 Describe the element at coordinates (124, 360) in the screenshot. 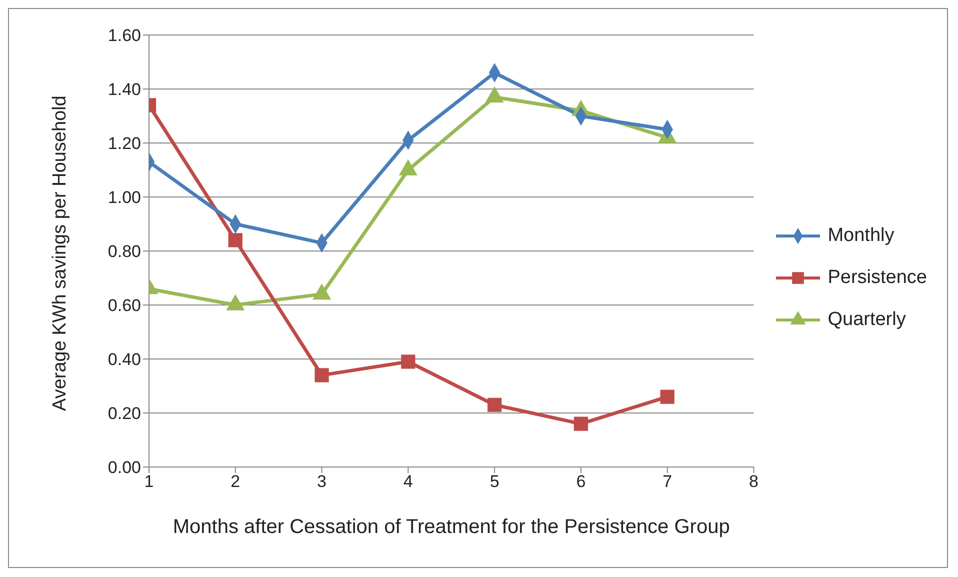

I see `y-tick-label: 0.40` at that location.